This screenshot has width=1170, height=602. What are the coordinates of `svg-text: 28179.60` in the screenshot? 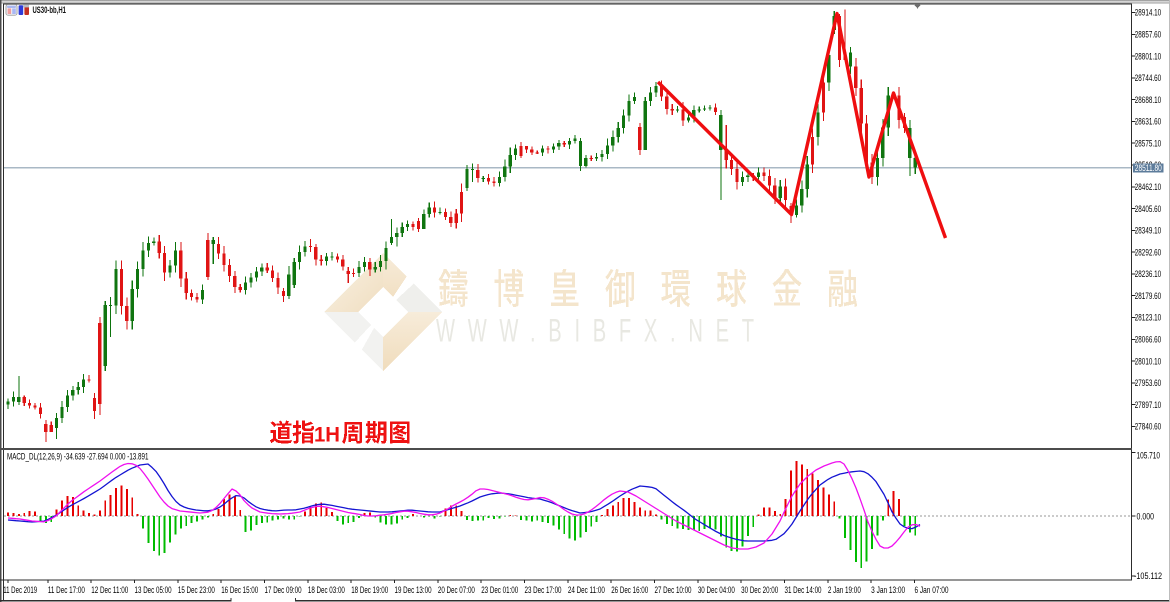 It's located at (1148, 296).